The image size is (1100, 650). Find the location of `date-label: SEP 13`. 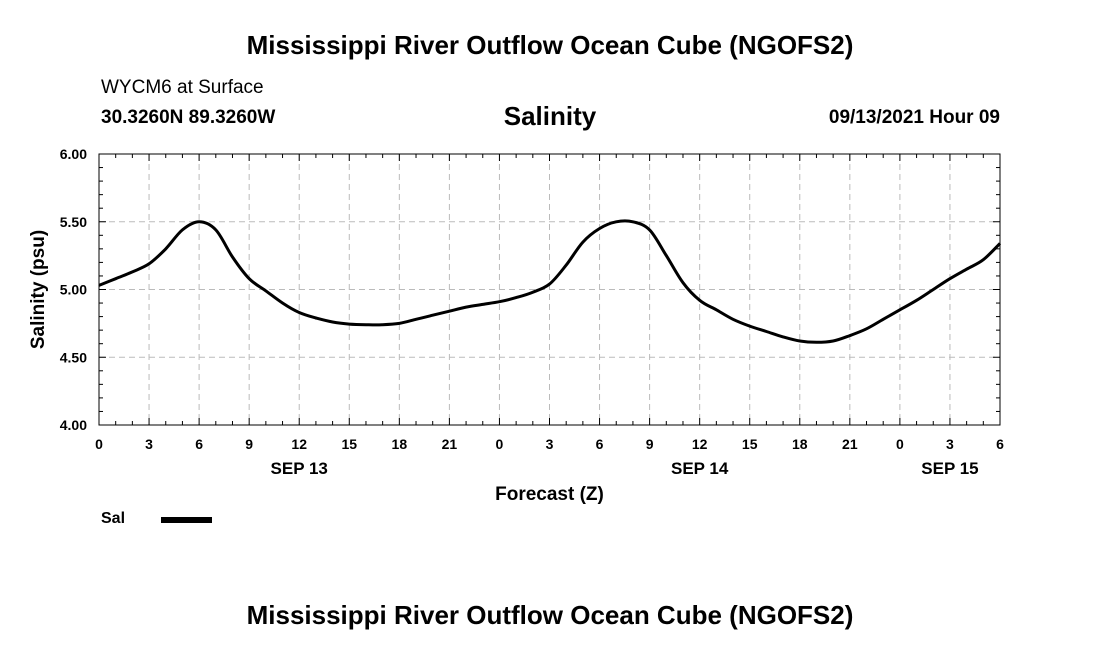

date-label: SEP 13 is located at coordinates (299, 468).